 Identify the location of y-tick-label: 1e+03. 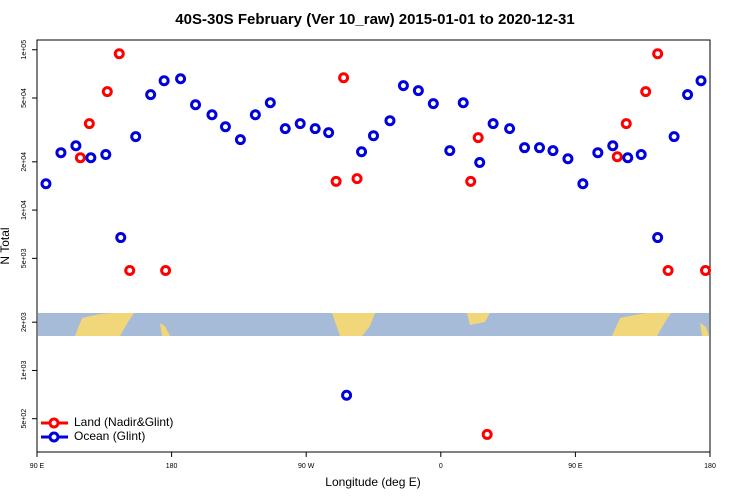
(24, 371).